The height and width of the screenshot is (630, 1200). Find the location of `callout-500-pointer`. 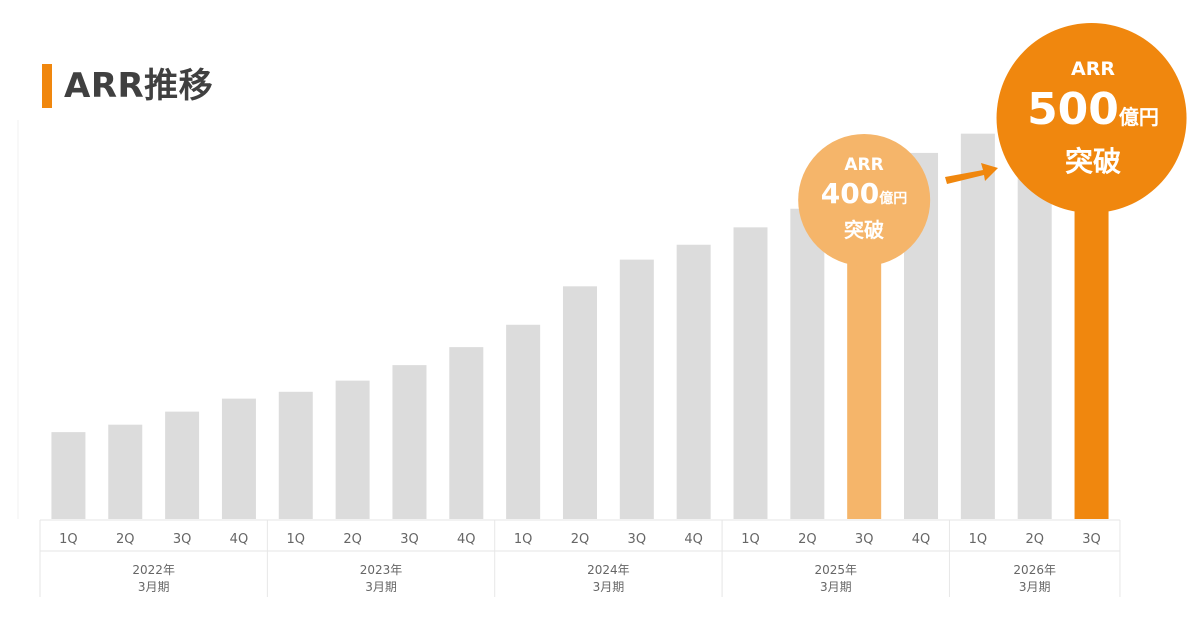

callout-500-pointer is located at coordinates (1091, 215).